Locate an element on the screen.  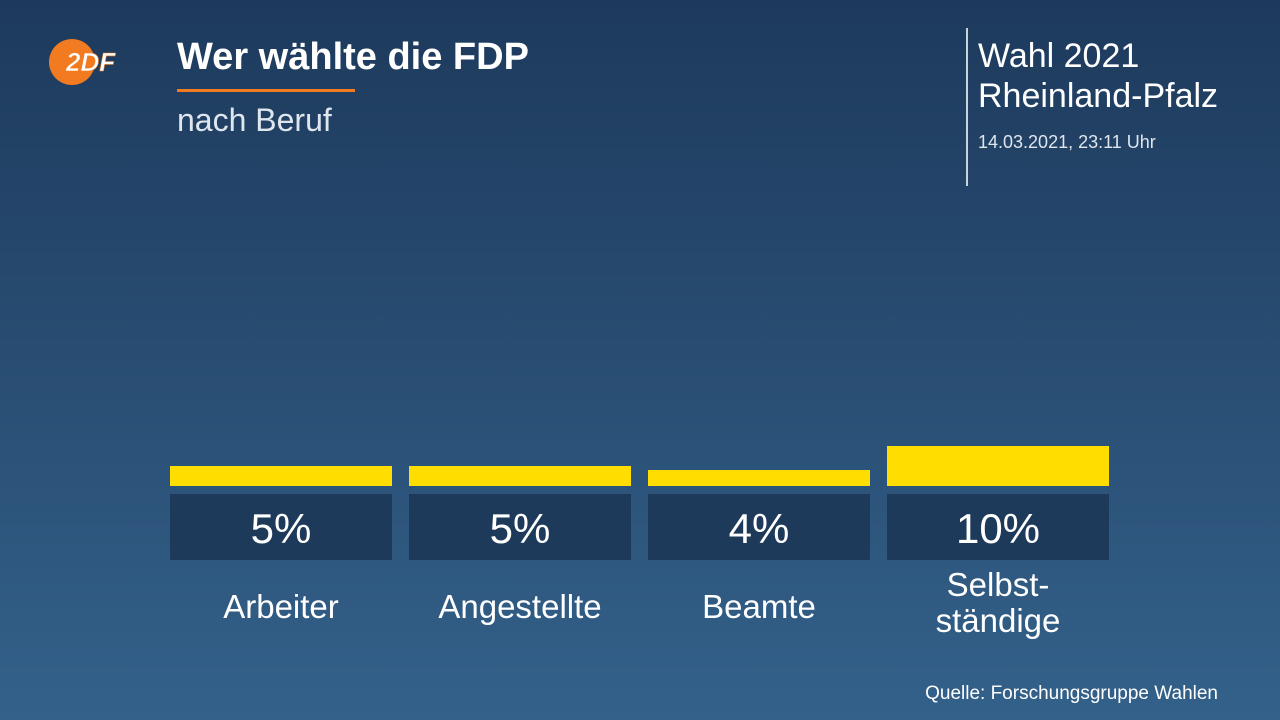
category-label-2-0: Beamte is located at coordinates (759, 606).